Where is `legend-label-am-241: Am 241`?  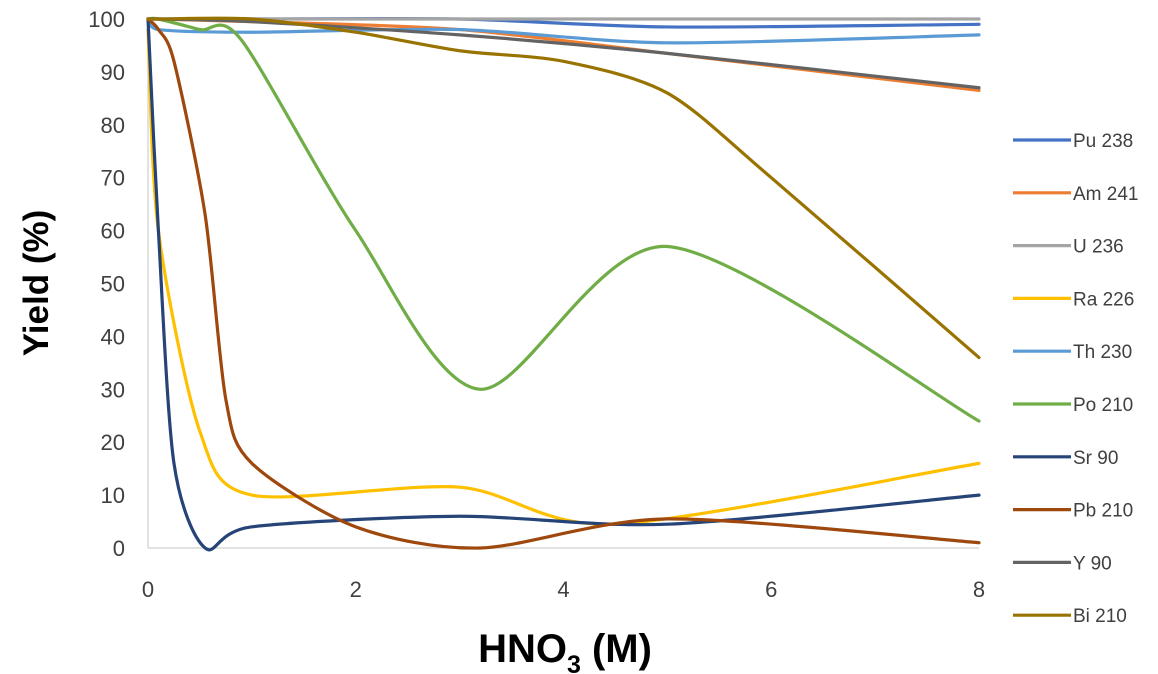 legend-label-am-241: Am 241 is located at coordinates (1105, 194).